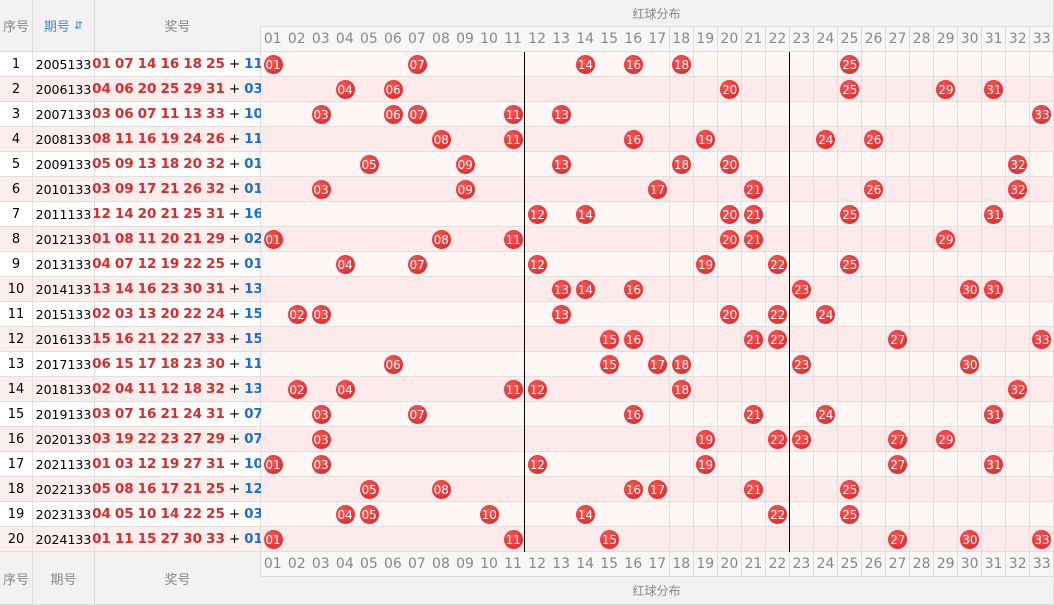  Describe the element at coordinates (320, 39) in the screenshot. I see `column-label: 03` at that location.